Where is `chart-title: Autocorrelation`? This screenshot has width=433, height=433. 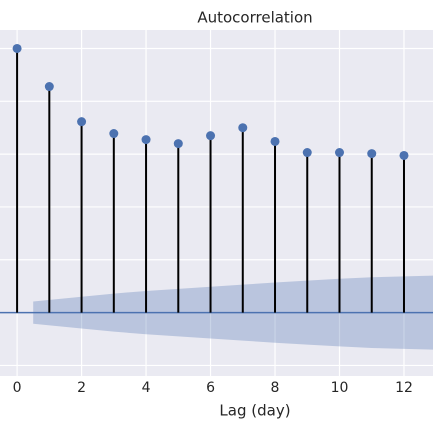 chart-title: Autocorrelation is located at coordinates (254, 18).